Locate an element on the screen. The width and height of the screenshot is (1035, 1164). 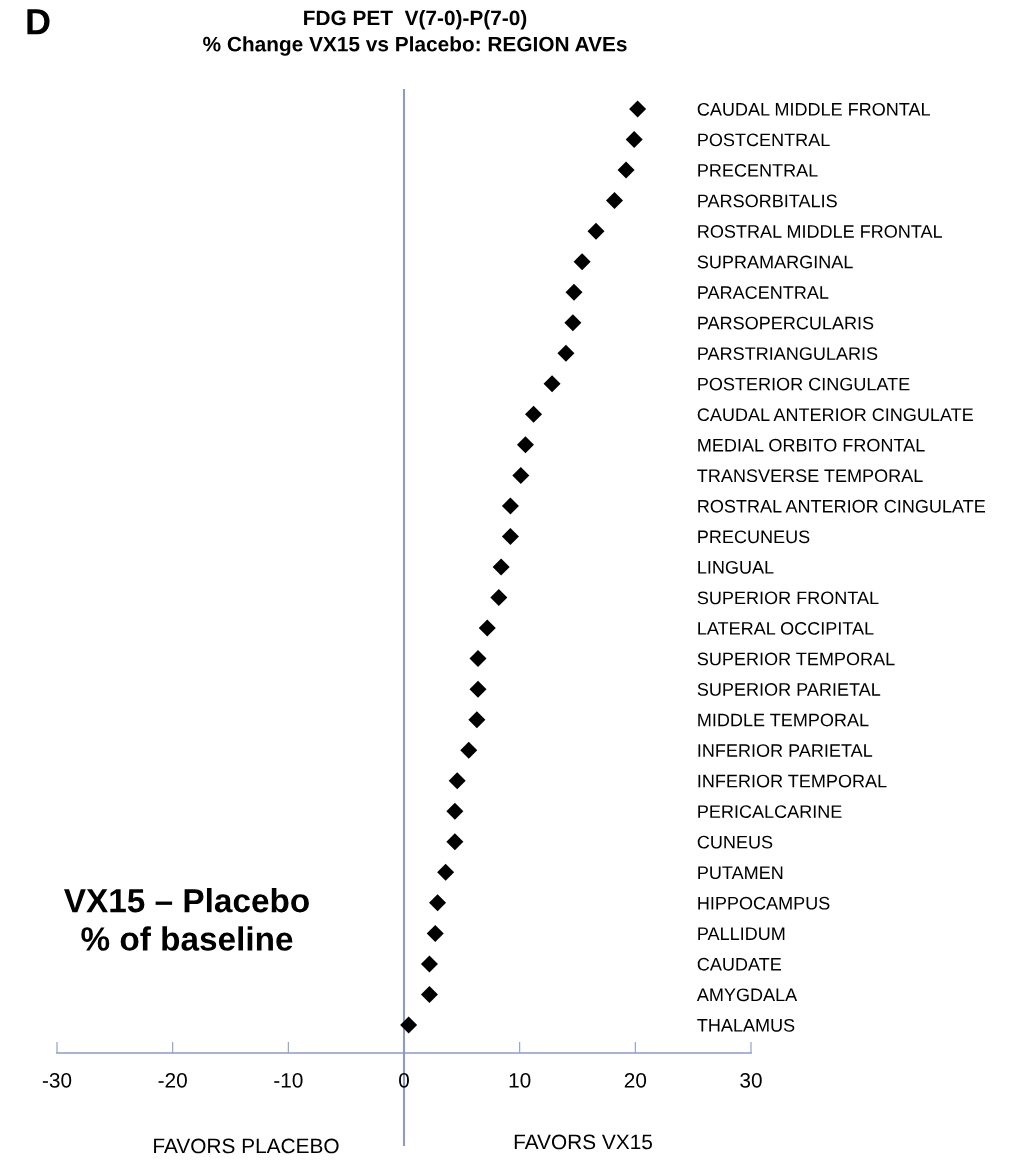
y-tick-label: SUPERIOR FRONTAL is located at coordinates (788, 598).